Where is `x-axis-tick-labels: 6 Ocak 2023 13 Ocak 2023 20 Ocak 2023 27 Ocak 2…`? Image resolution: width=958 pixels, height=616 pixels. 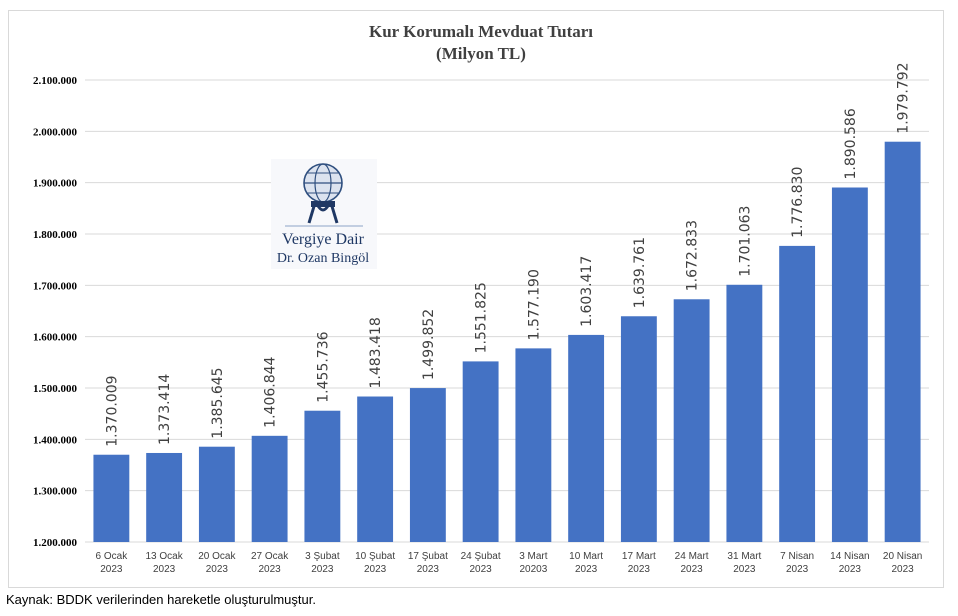
x-axis-tick-labels: 6 Ocak 2023 13 Ocak 2023 20 Ocak 2023 27 Ocak 2… is located at coordinates (509, 563).